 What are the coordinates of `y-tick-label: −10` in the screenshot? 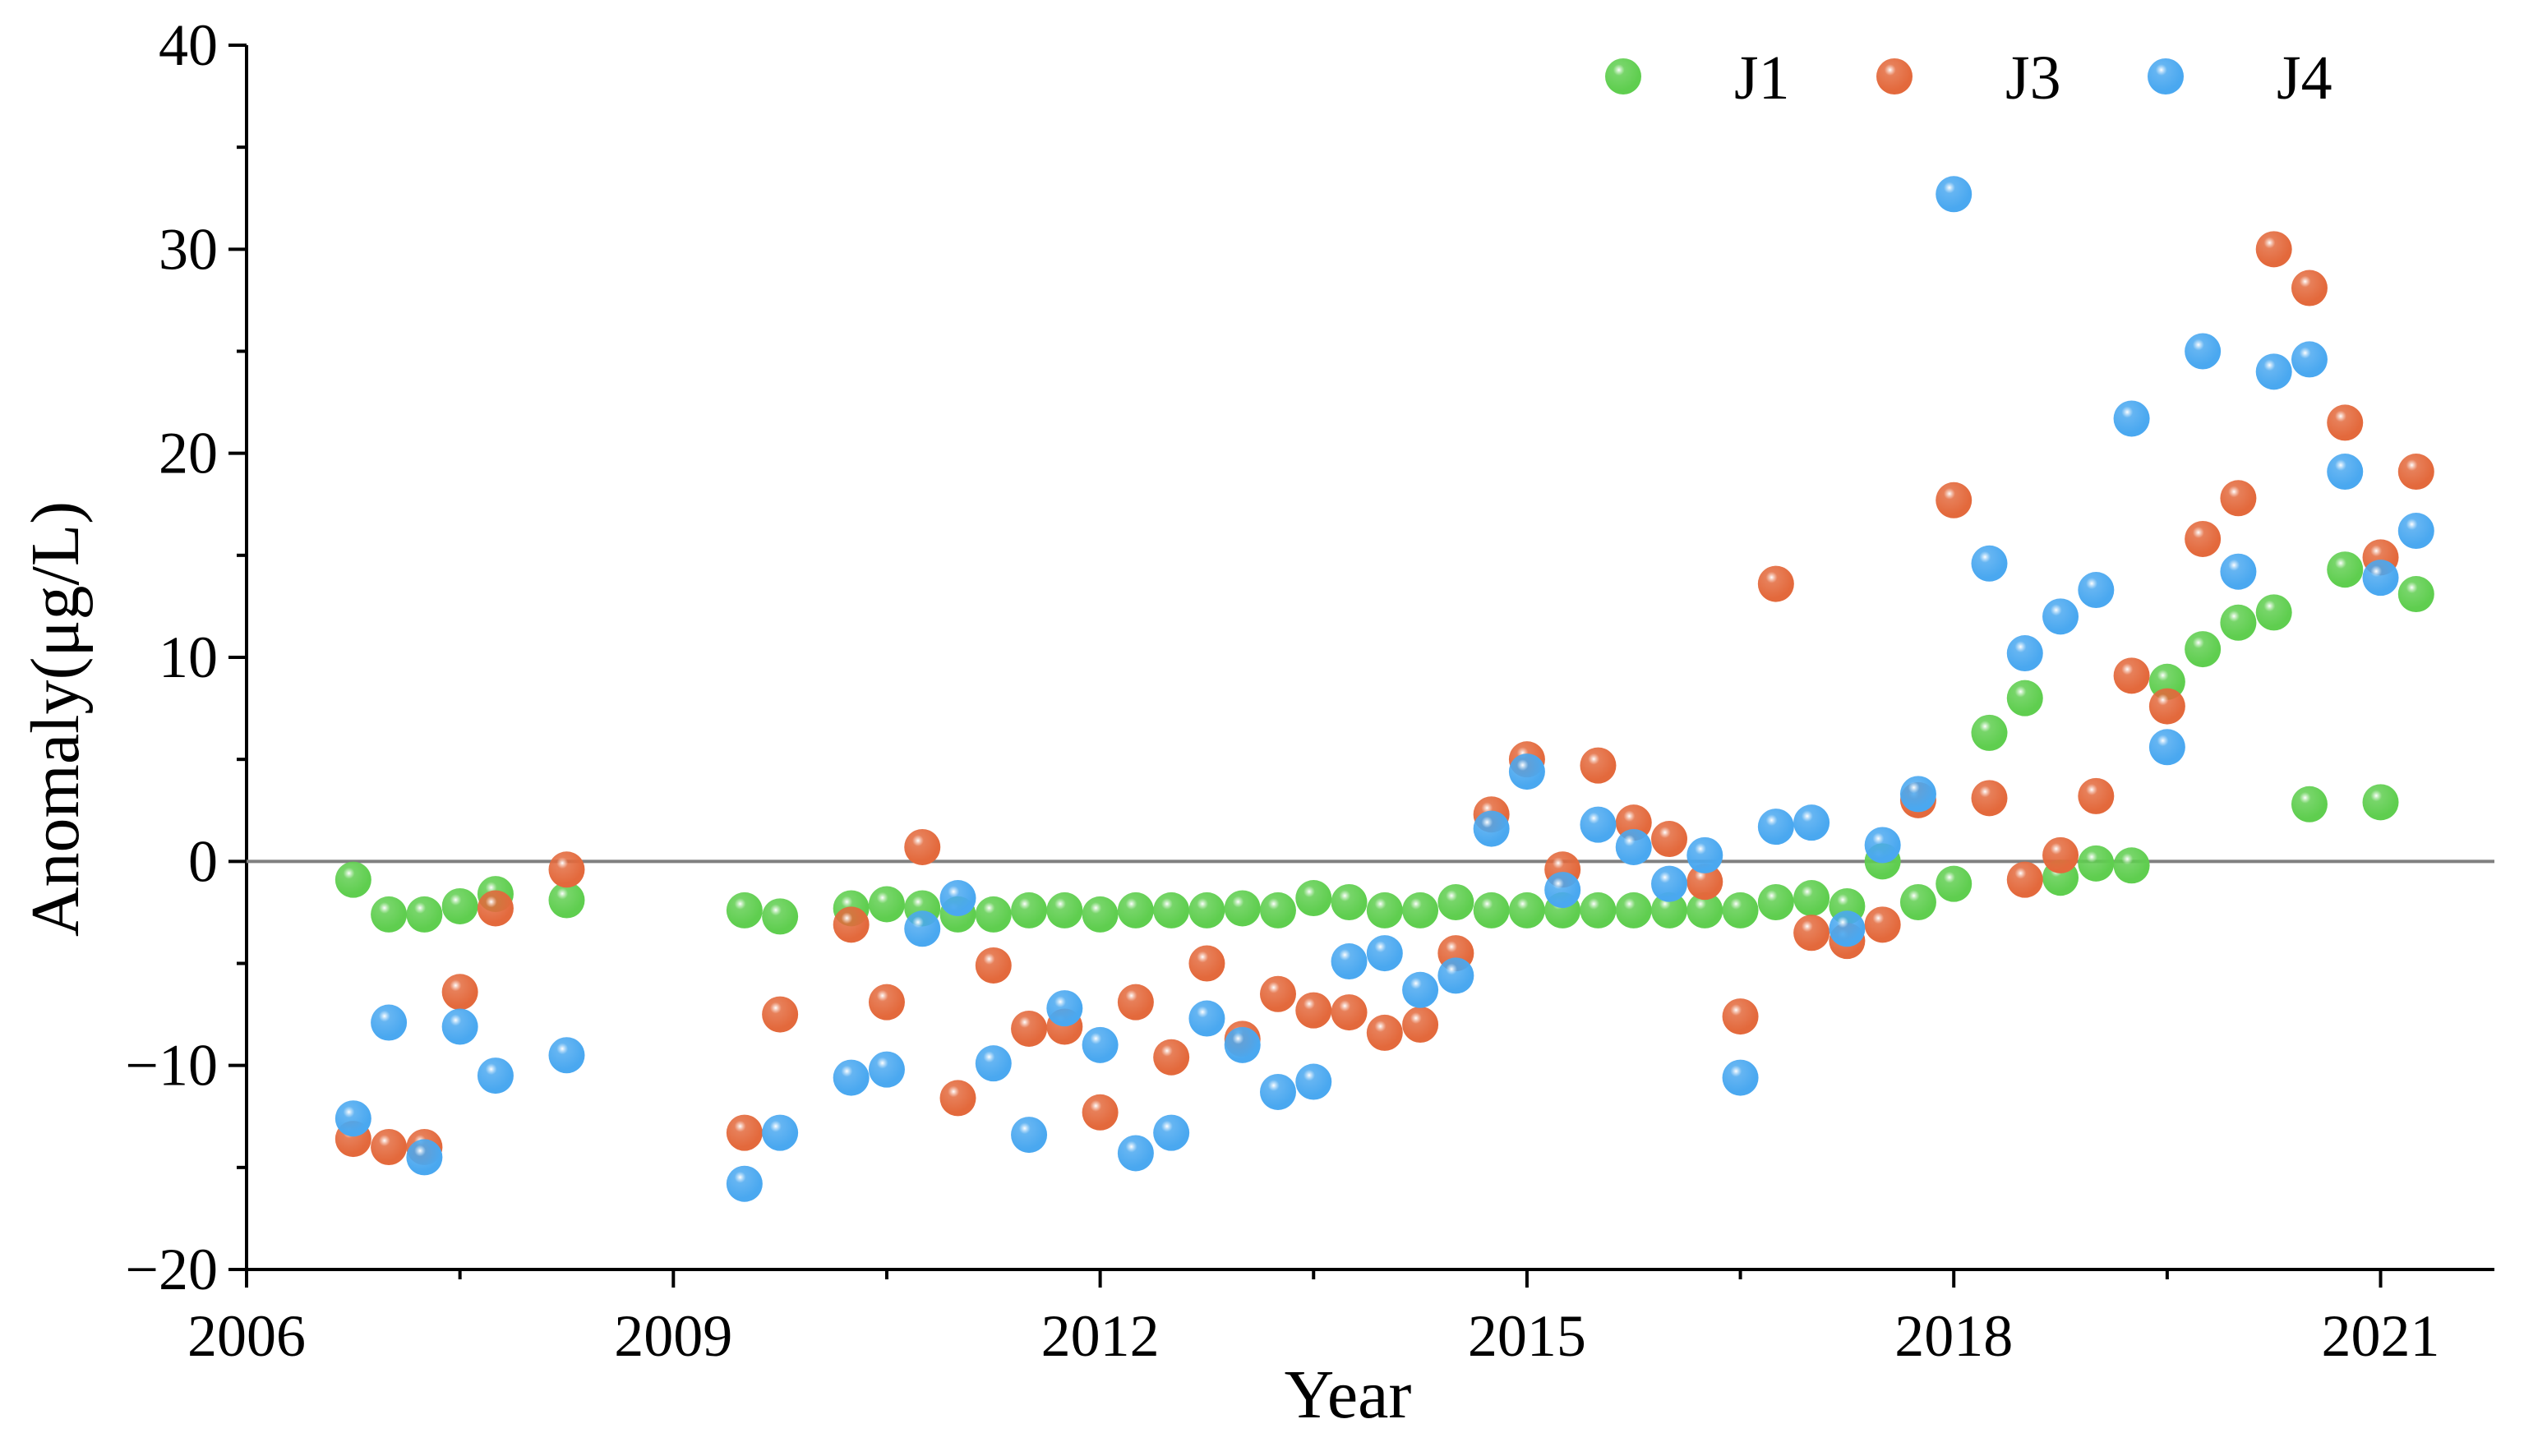 It's located at (171, 1066).